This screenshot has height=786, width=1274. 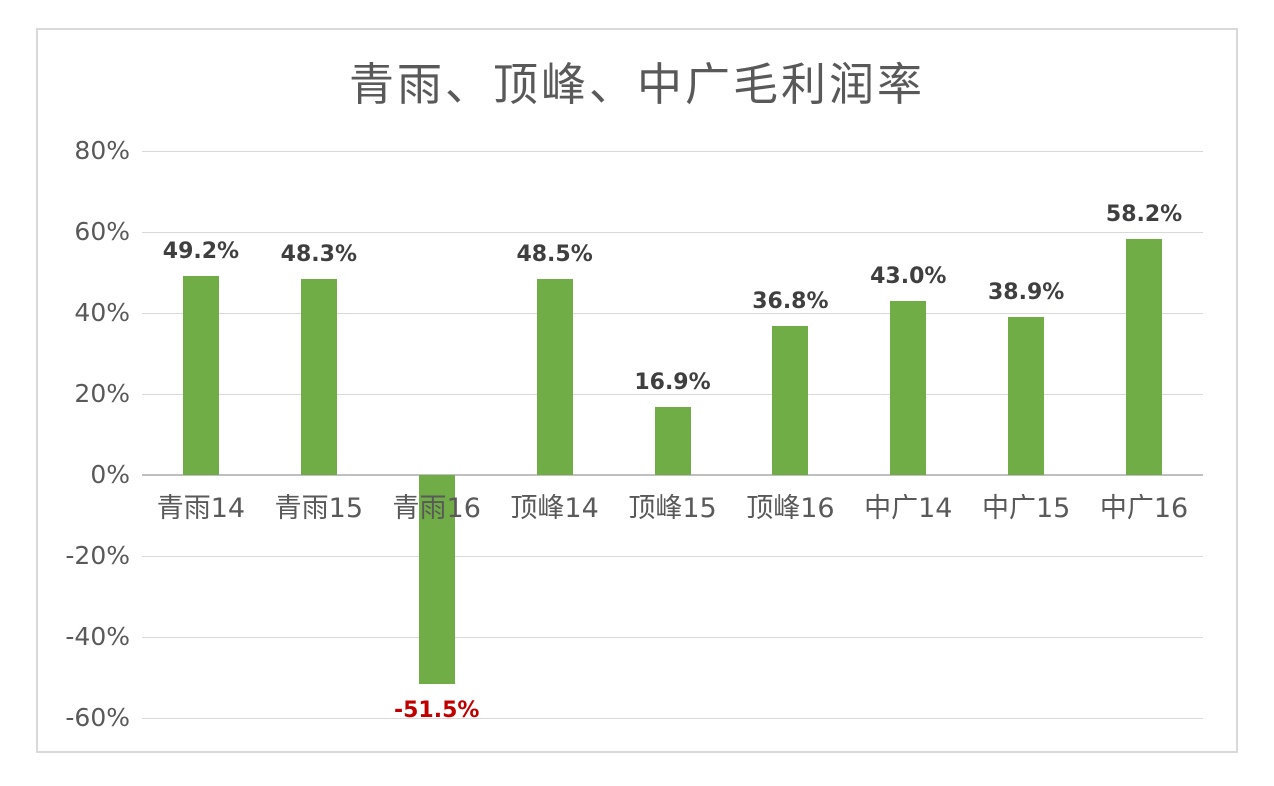 I want to click on chart-title: 青雨、顶峰、中广毛利润率, so click(x=636, y=84).